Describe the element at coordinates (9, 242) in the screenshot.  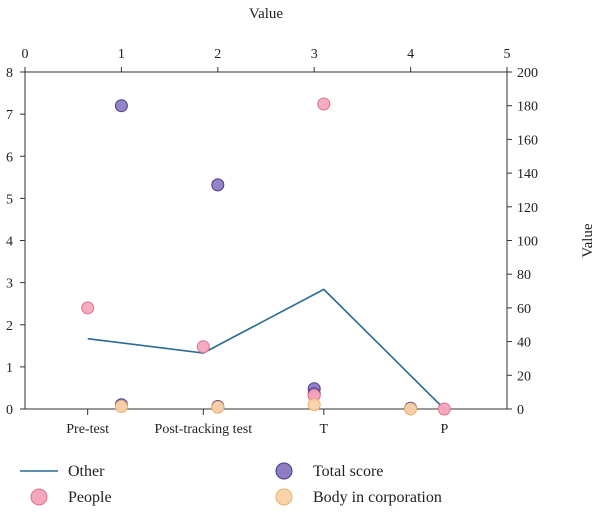
I see `left-tick-label: 4` at that location.